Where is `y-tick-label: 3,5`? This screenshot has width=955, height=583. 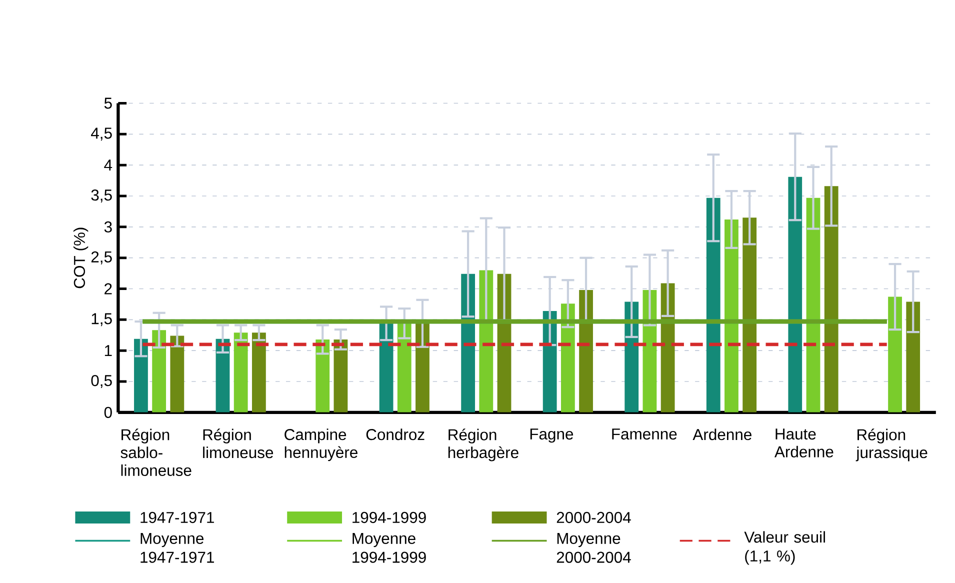
y-tick-label: 3,5 is located at coordinates (101, 195).